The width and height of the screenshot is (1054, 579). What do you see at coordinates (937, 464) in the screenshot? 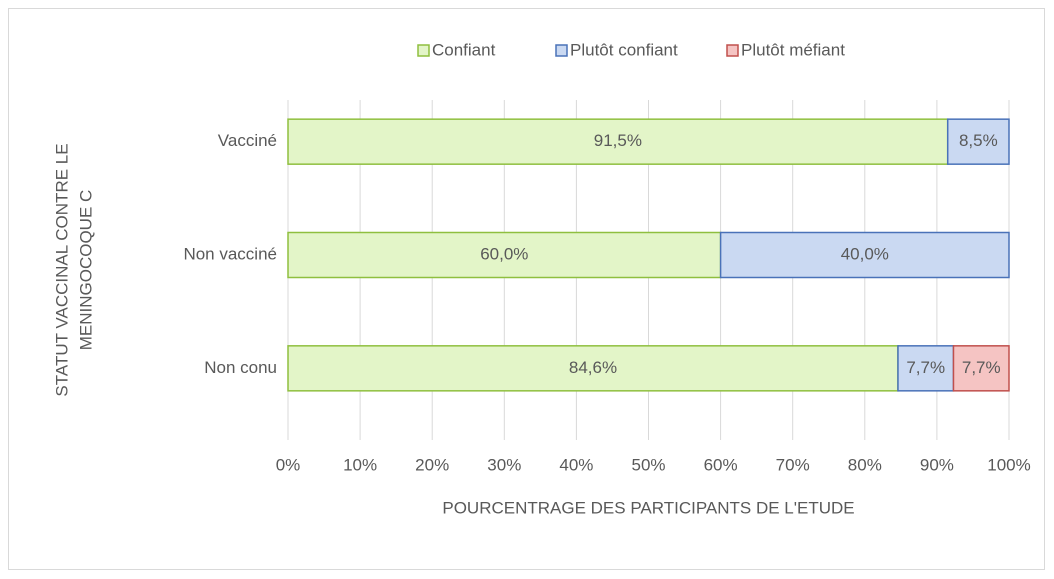
I see `x-tick-label: 90%` at bounding box center [937, 464].